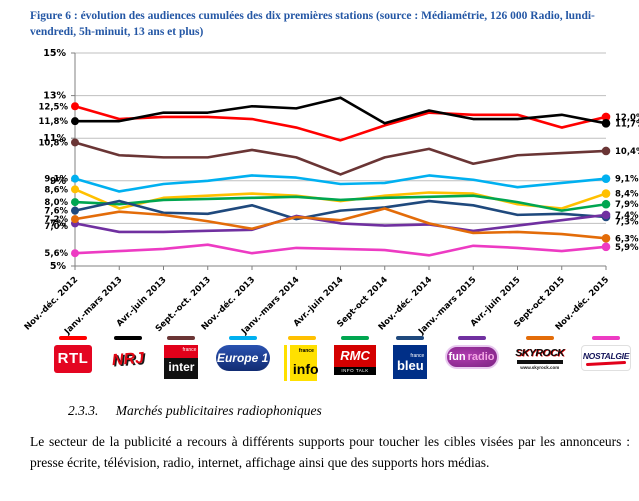 The width and height of the screenshot is (639, 501). What do you see at coordinates (306, 350) in the screenshot?
I see `france-info-logo-top-text: france` at bounding box center [306, 350].